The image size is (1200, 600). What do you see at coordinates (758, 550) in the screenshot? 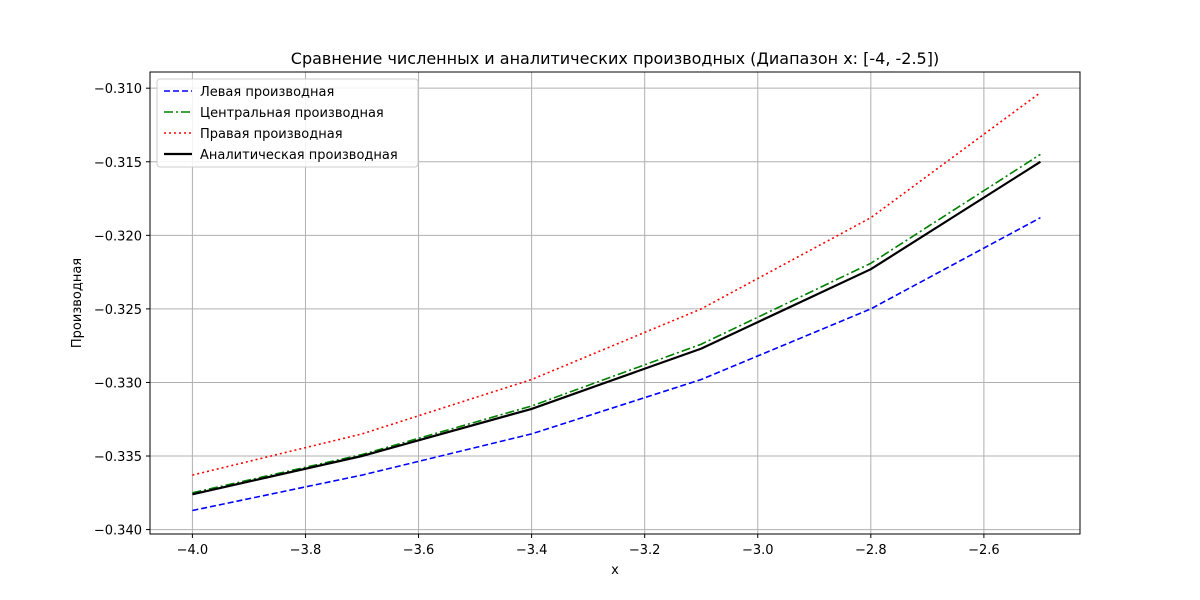
I see `x-tick-label: −3.0` at bounding box center [758, 550].